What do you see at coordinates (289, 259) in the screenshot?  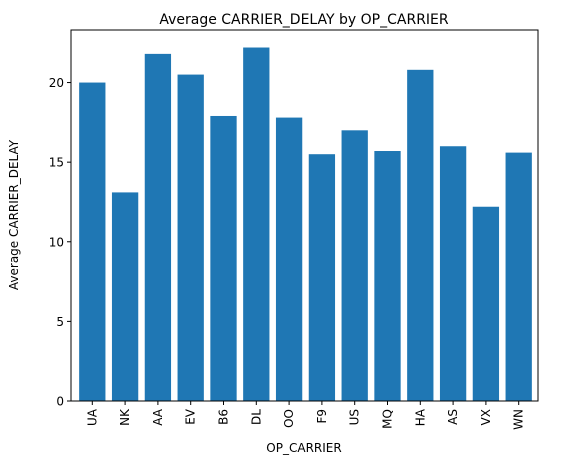 I see `bar-oo` at bounding box center [289, 259].